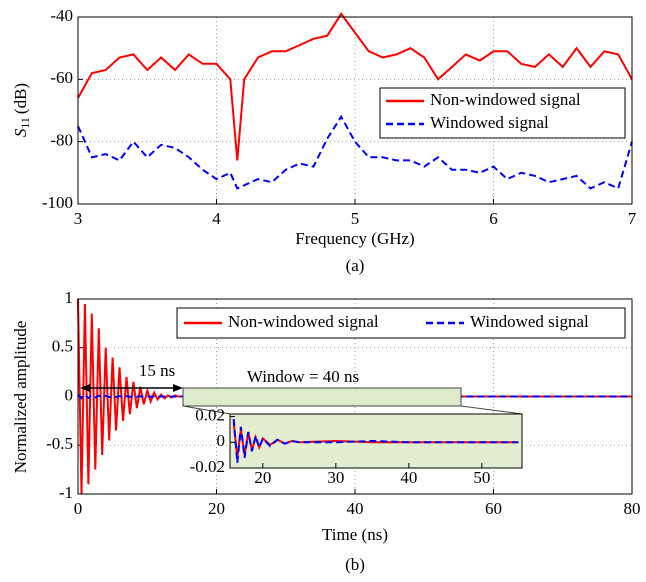 Image resolution: width=646 pixels, height=582 pixels. Describe the element at coordinates (61, 77) in the screenshot. I see `y-tick-label: -60` at that location.